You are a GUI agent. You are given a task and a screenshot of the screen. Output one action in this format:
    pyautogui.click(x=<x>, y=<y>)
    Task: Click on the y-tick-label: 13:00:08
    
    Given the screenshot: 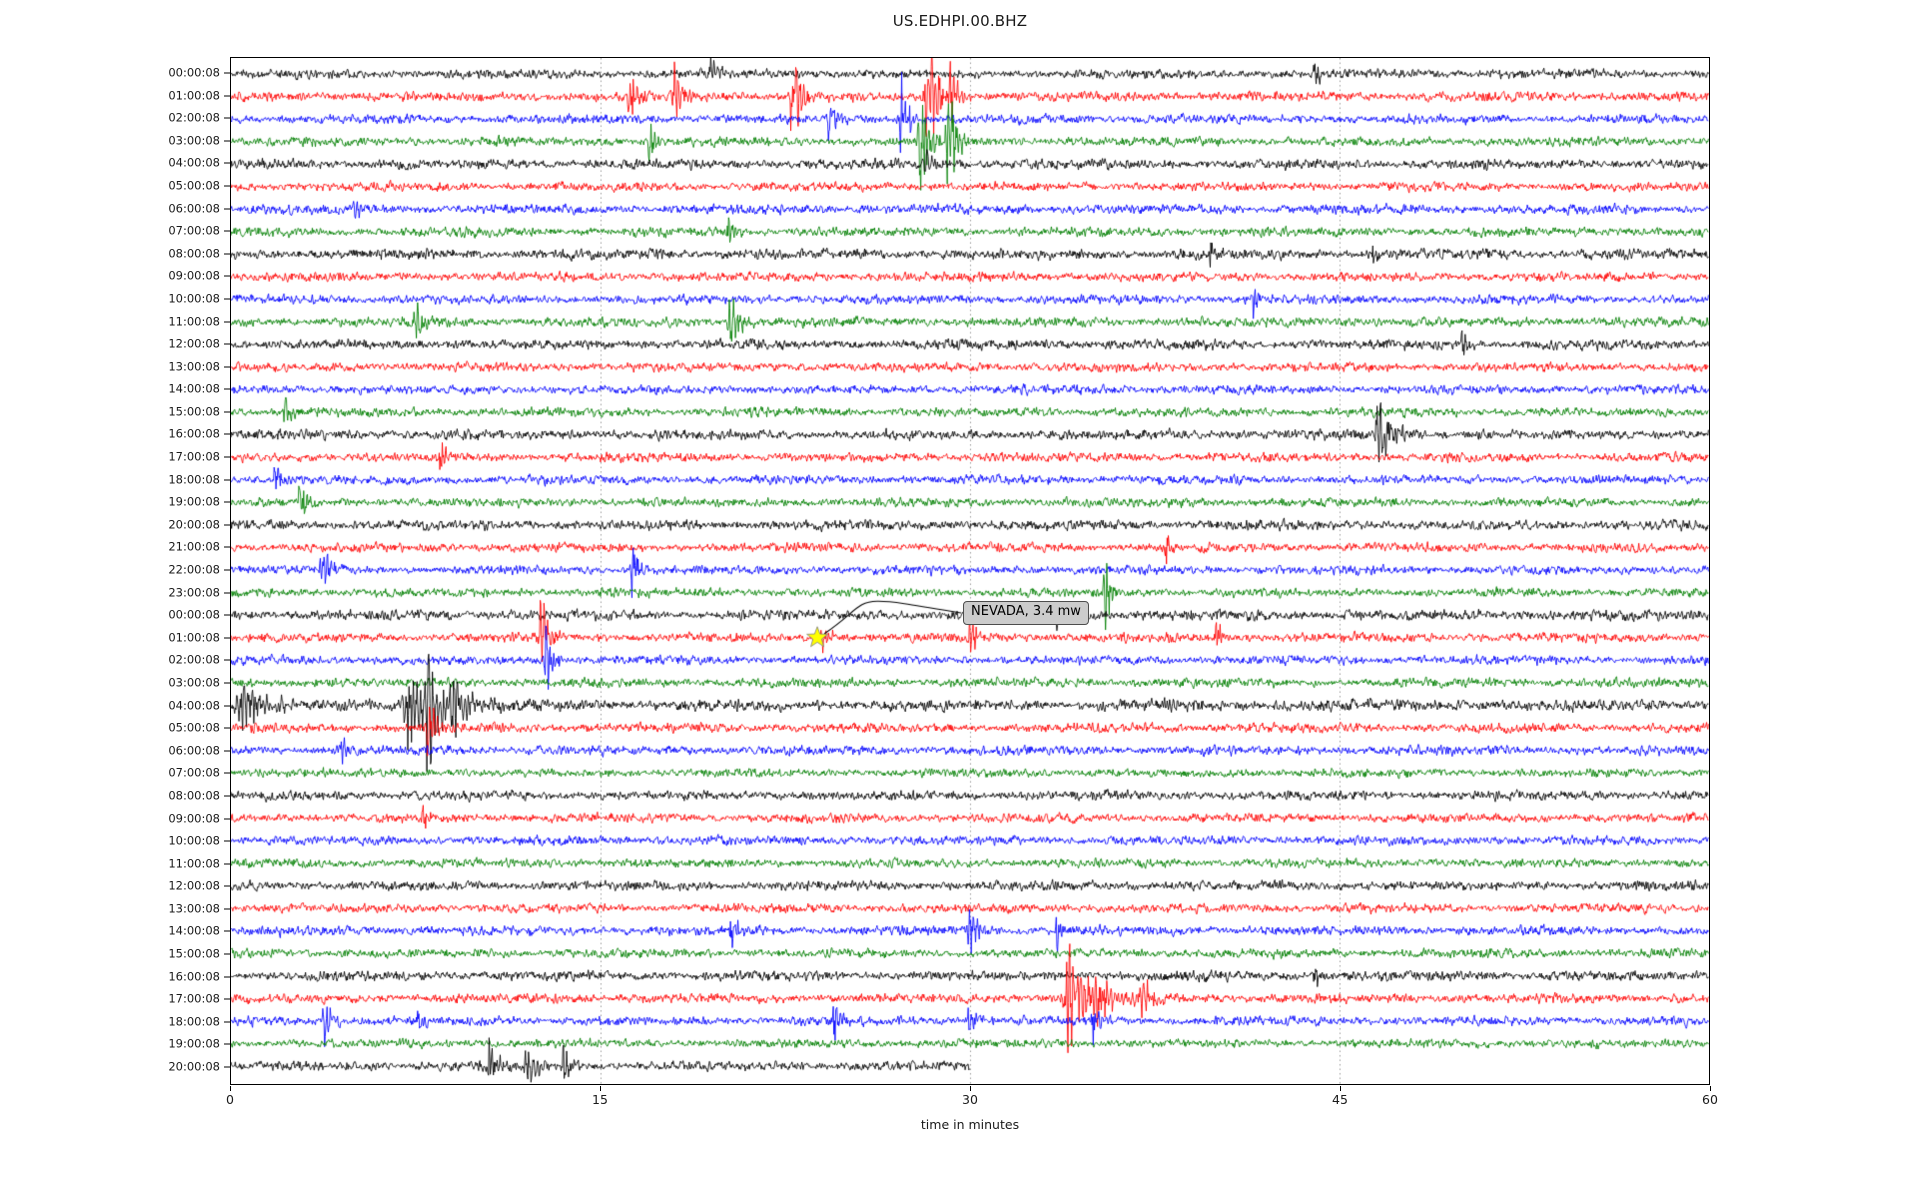 What is the action you would take?
    pyautogui.click(x=194, y=908)
    